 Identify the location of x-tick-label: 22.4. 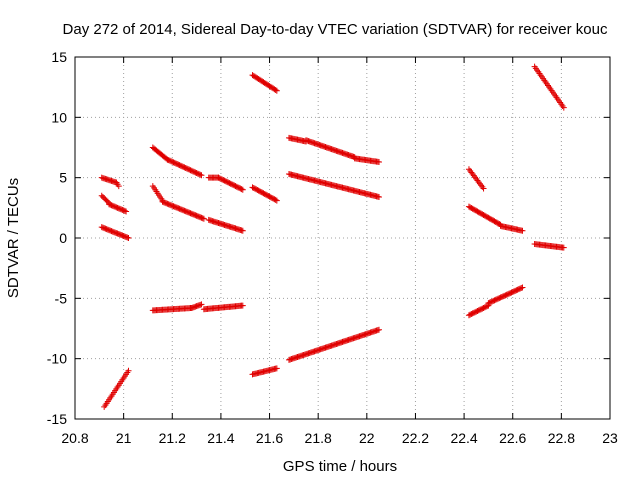
(463, 438).